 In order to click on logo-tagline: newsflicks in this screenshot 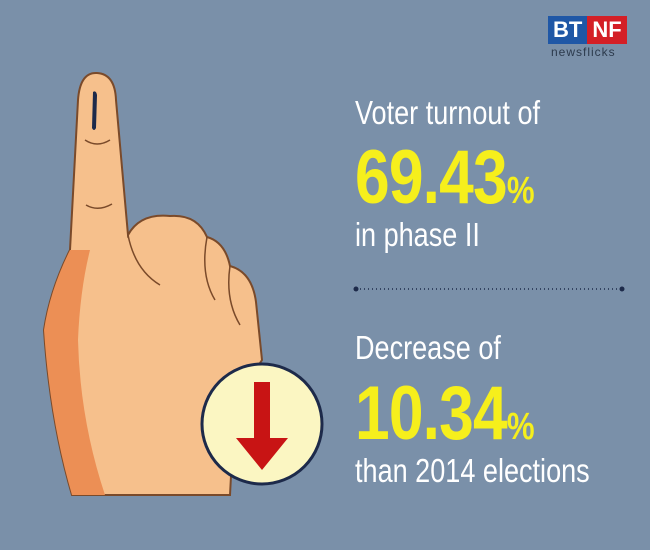, I will do `click(583, 52)`.